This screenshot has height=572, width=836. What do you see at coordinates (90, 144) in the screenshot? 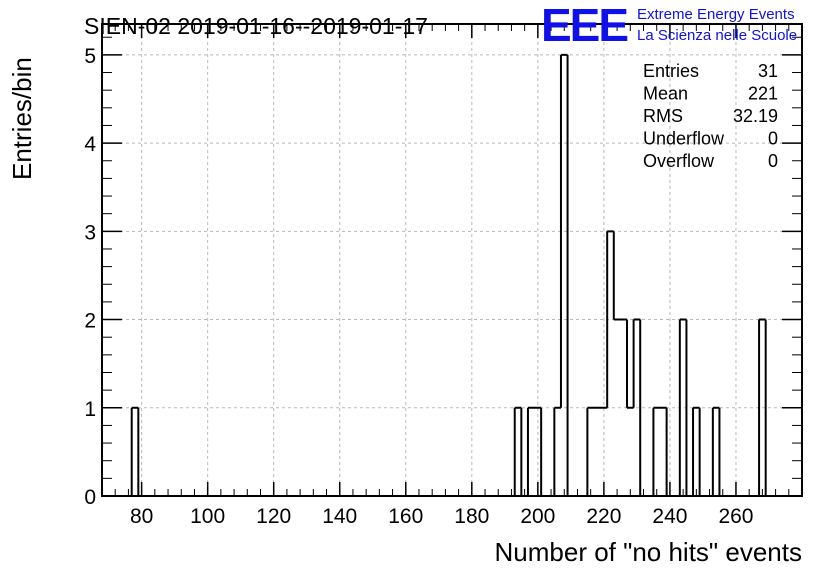
I see `y-tick-label: 4` at bounding box center [90, 144].